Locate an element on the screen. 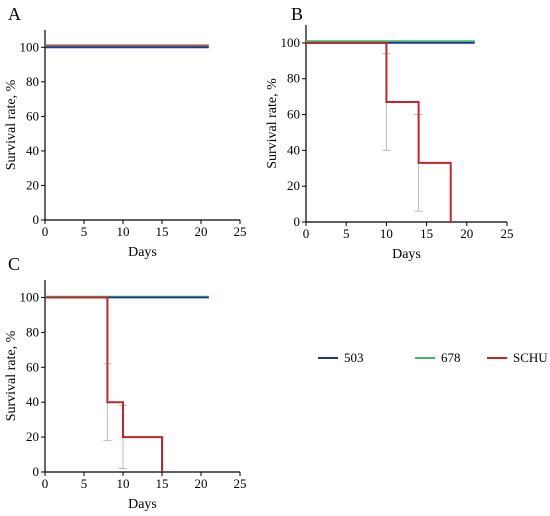 Image resolution: width=550 pixels, height=516 pixels. panel-letter: A is located at coordinates (14, 14).